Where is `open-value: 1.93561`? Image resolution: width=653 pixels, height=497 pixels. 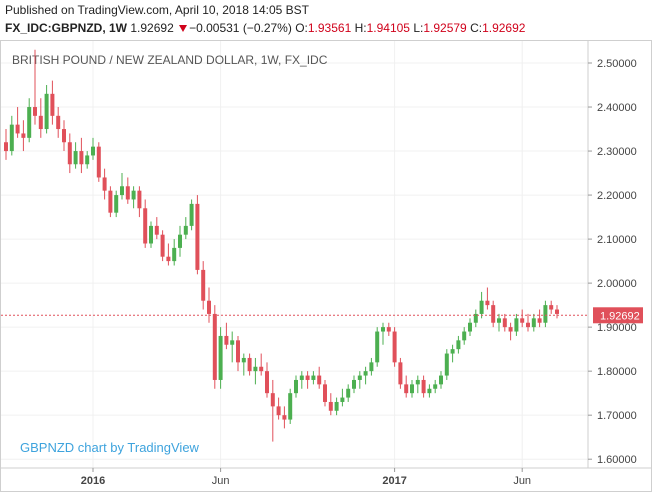 open-value: 1.93561 is located at coordinates (329, 28).